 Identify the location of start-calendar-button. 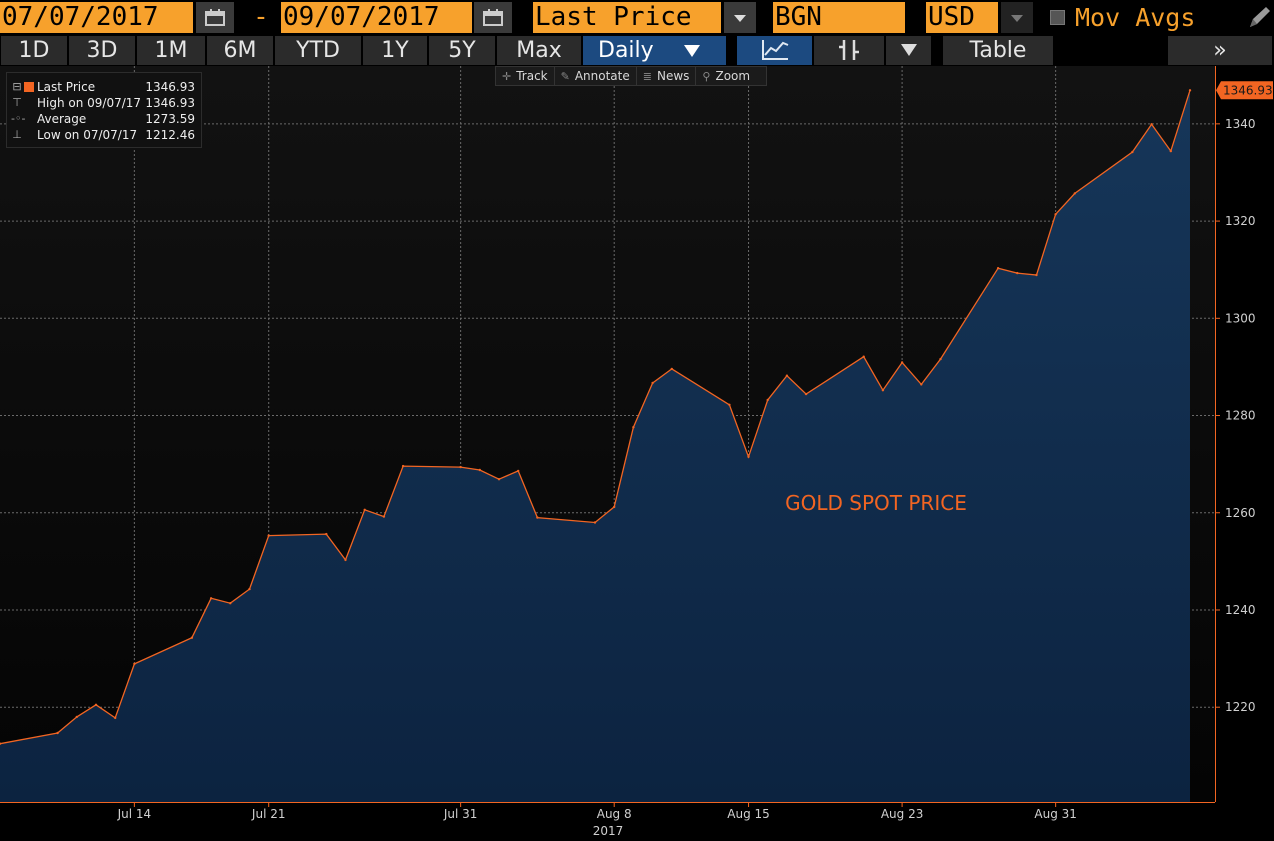
(215, 17).